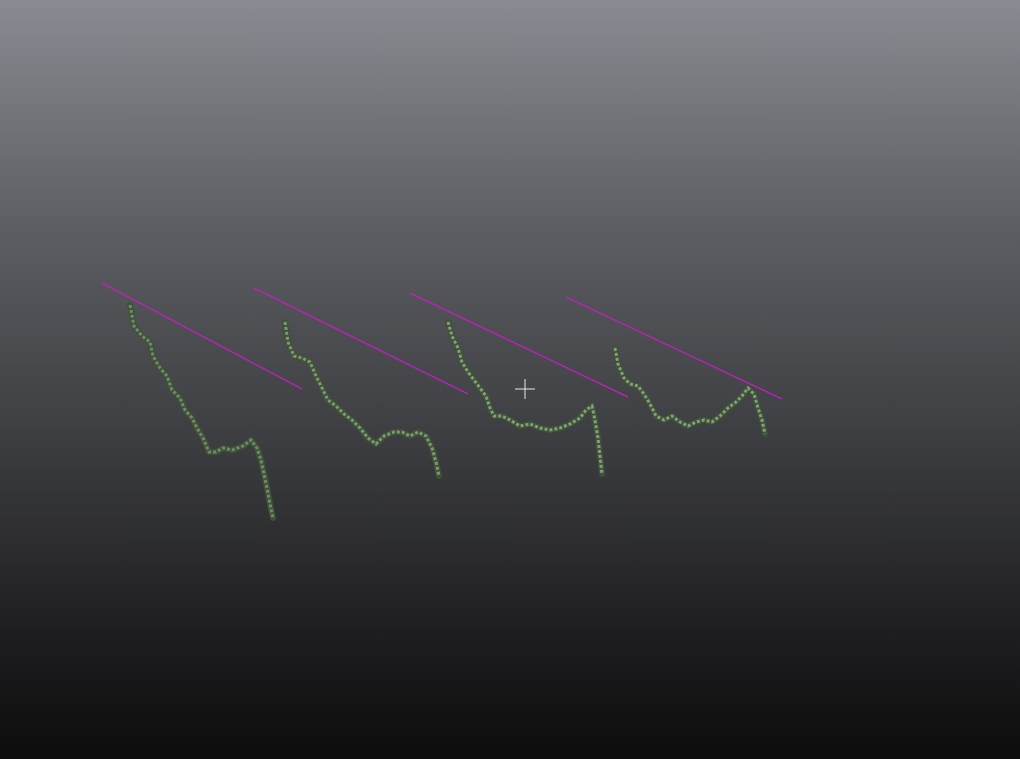 This screenshot has width=1020, height=759. What do you see at coordinates (525, 389) in the screenshot?
I see `crosshair-icon` at bounding box center [525, 389].